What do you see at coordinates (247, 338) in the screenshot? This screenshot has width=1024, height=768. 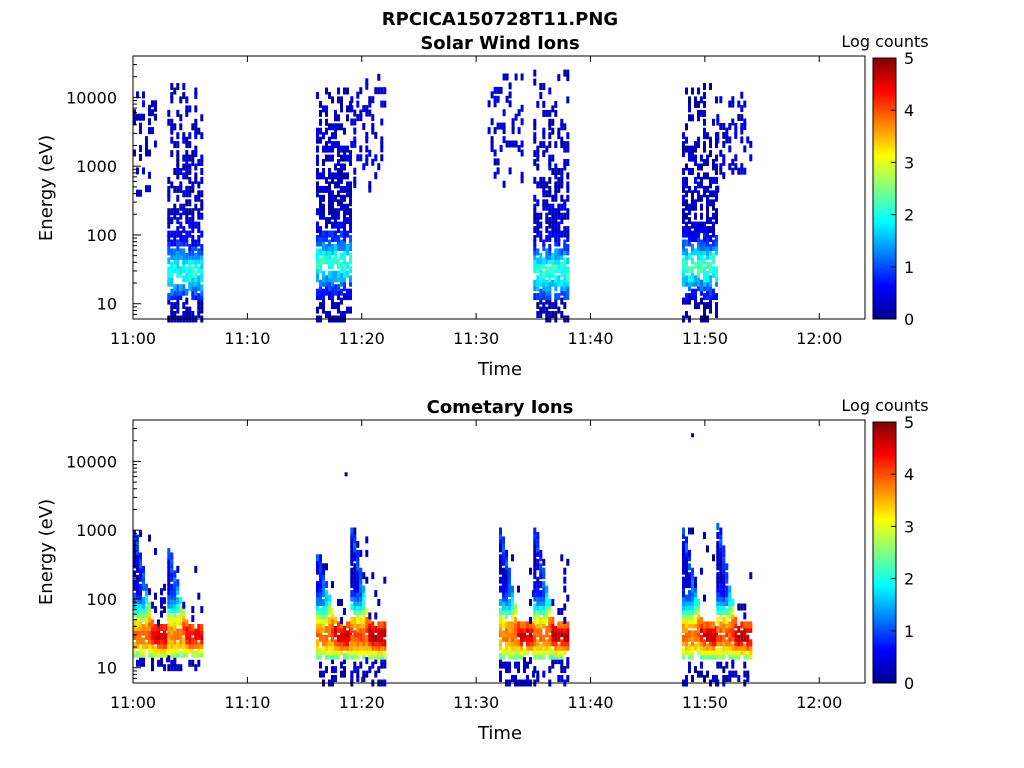 I see `solar-wind-x-tick-label: 11:10` at bounding box center [247, 338].